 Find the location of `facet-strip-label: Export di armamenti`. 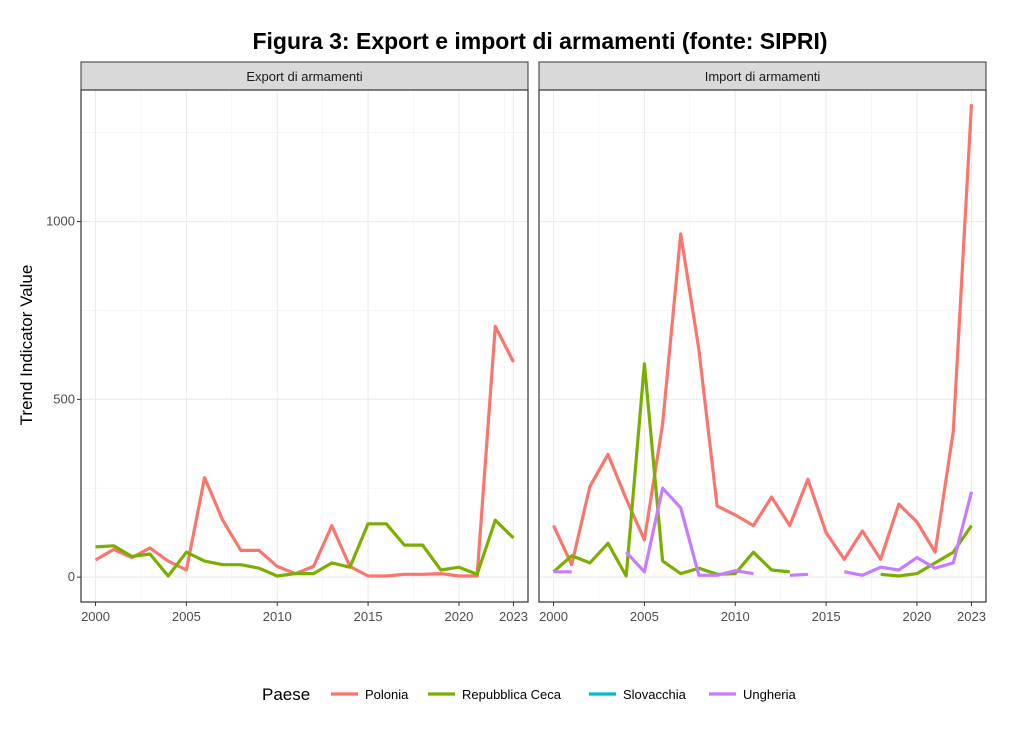

facet-strip-label: Export di armamenti is located at coordinates (304, 76).